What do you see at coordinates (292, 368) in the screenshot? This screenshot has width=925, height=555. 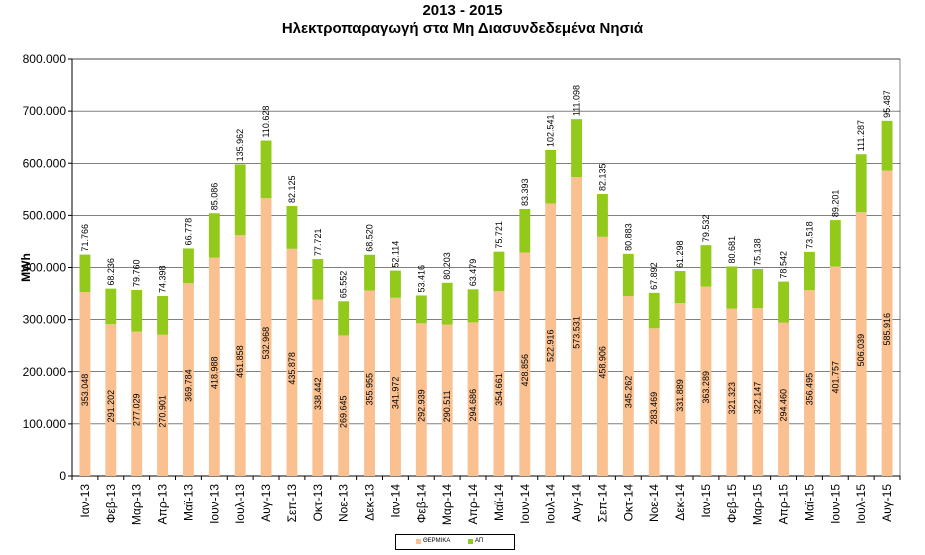 I see `data-label-thermal: 435.878` at bounding box center [292, 368].